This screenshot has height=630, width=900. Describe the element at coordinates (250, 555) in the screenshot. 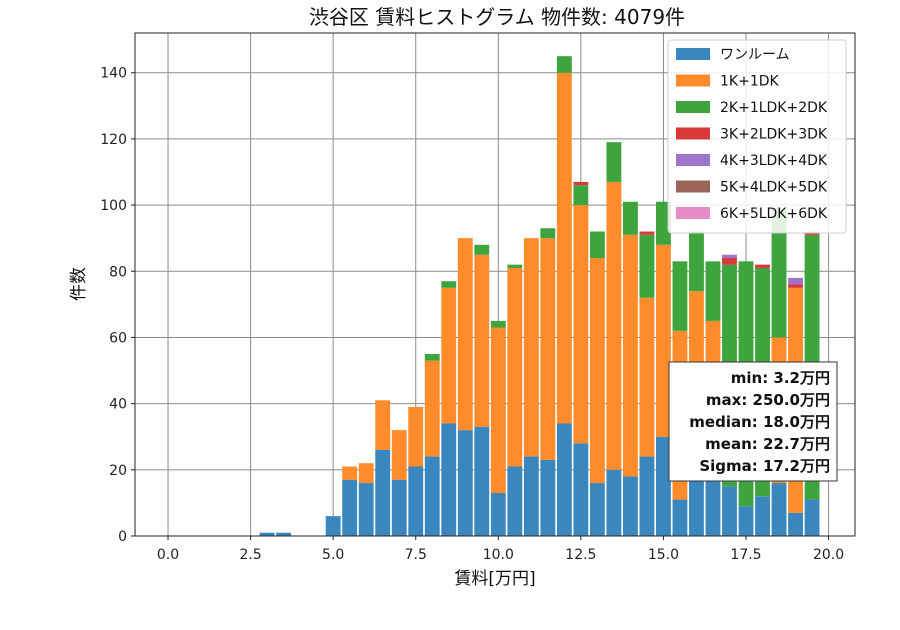

I see `x-tick-label-1: 2.5` at that location.